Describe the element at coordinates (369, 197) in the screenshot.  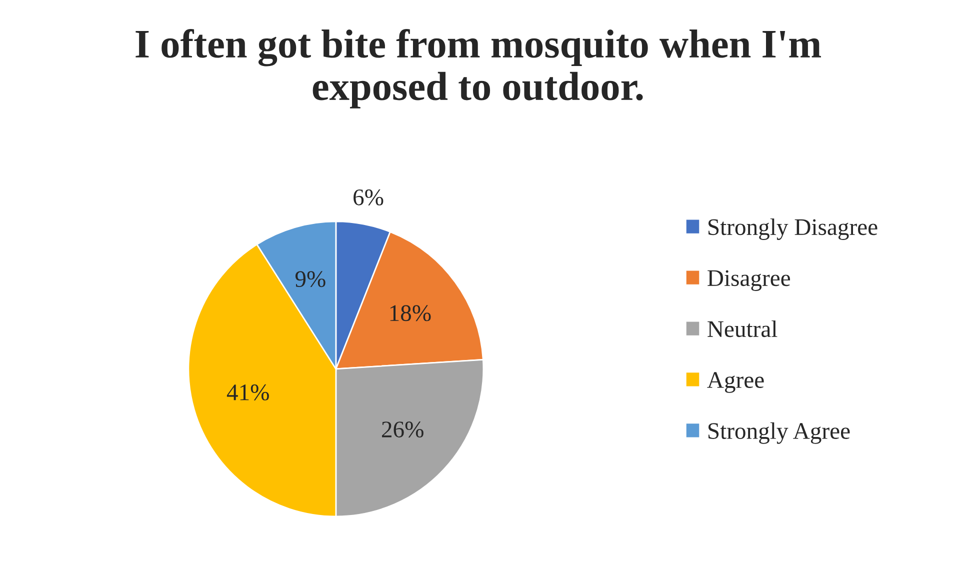
I see `data-label: 6%` at that location.